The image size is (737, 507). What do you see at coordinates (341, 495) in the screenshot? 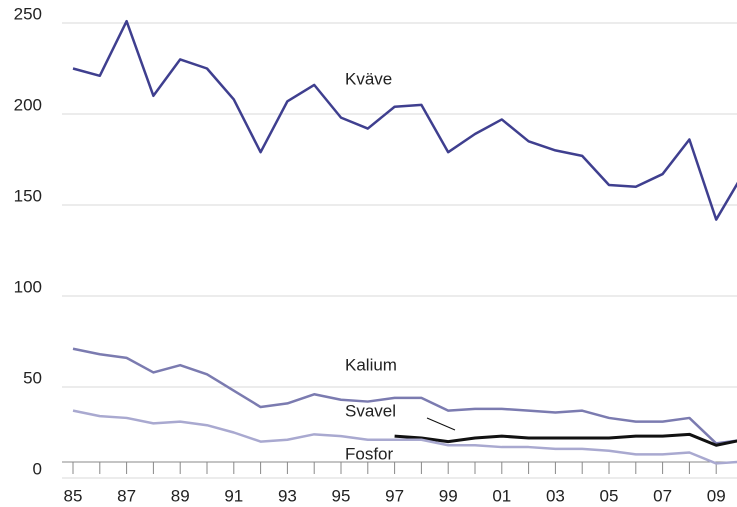
I see `x-tick-label: 95` at bounding box center [341, 495].